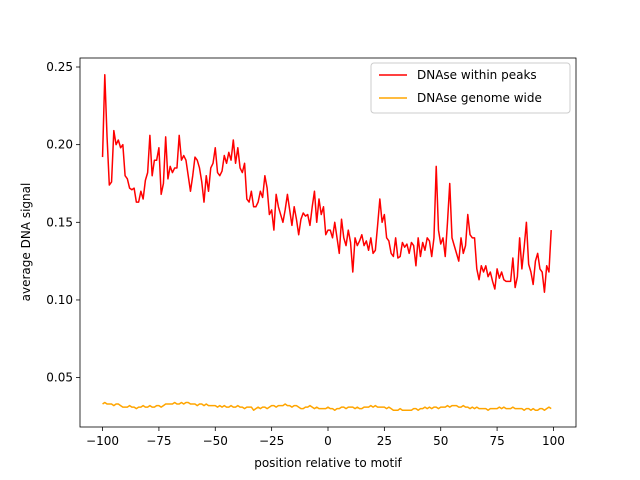  What do you see at coordinates (59, 300) in the screenshot?
I see `y-tick-label: 0.10` at bounding box center [59, 300].